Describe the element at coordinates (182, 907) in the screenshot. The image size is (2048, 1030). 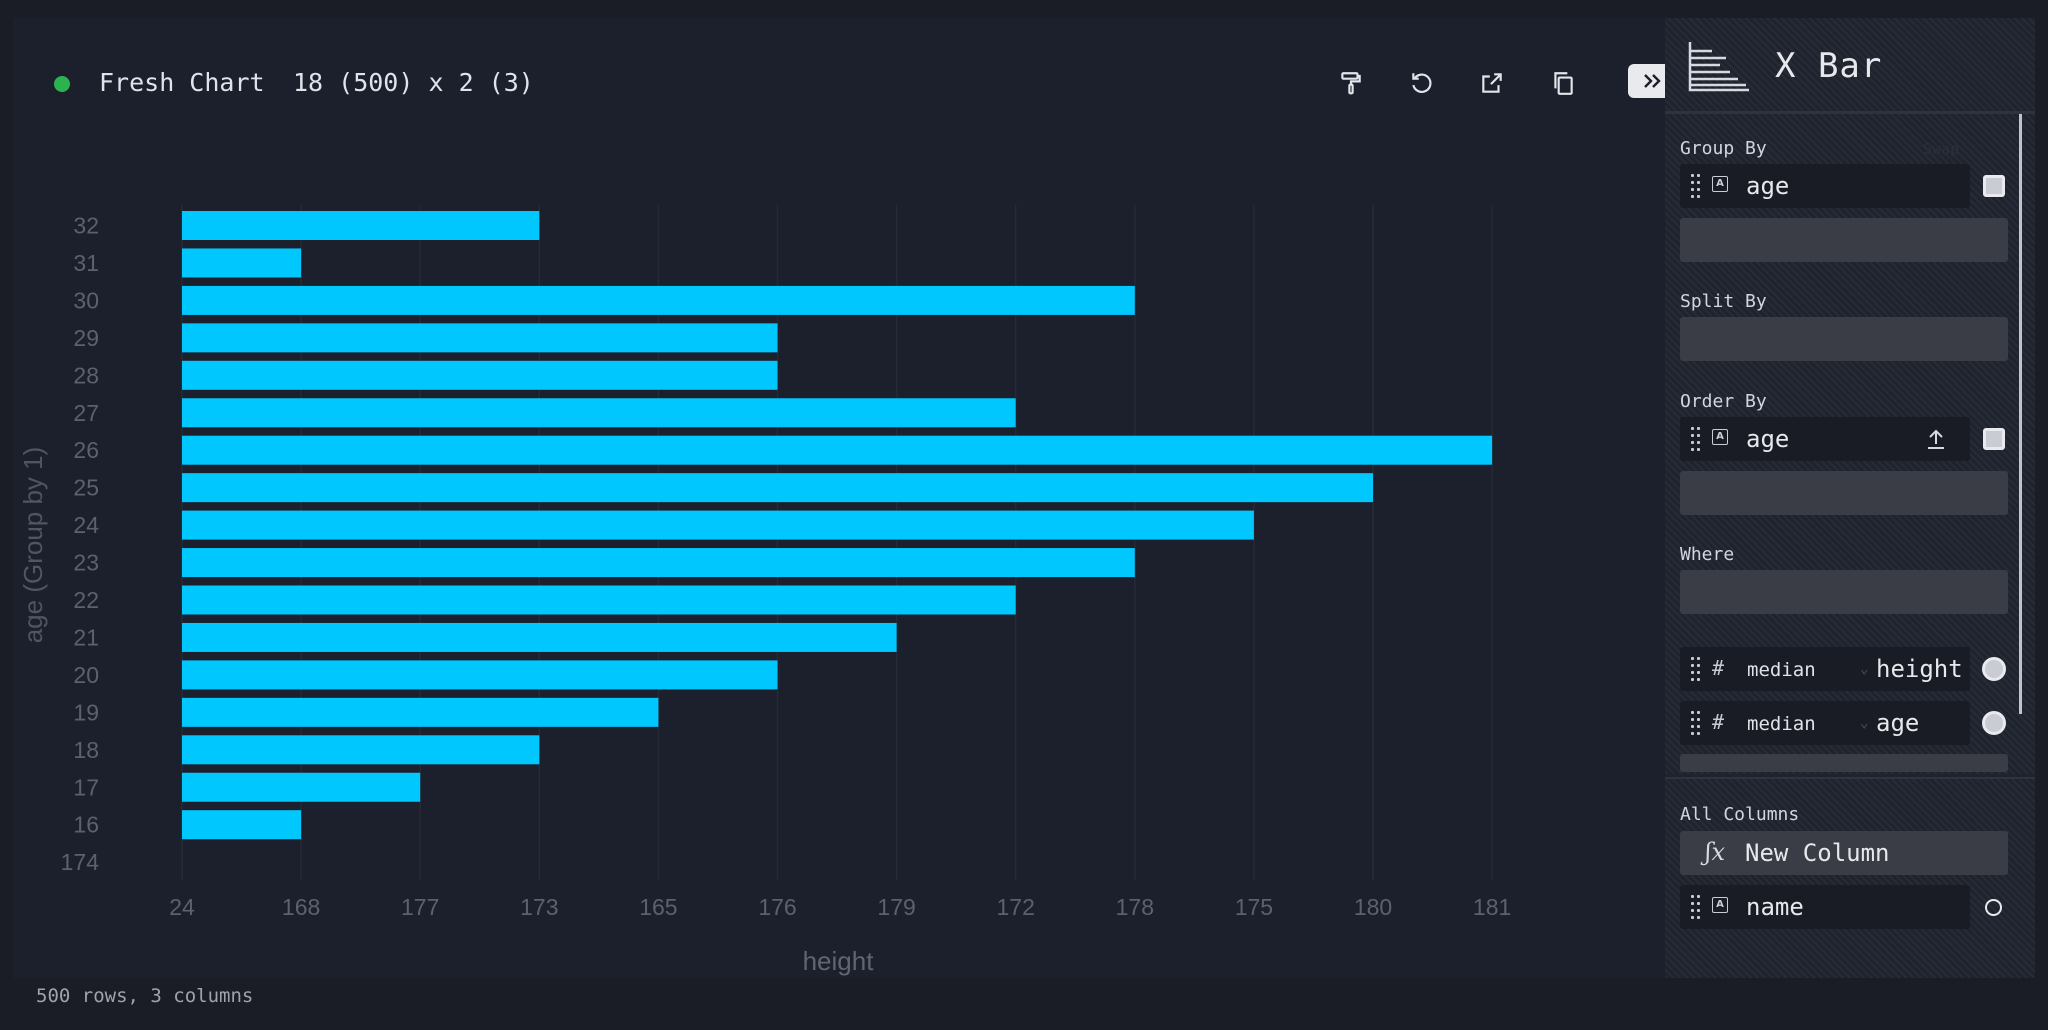
I see `x-tick-label: 24` at that location.